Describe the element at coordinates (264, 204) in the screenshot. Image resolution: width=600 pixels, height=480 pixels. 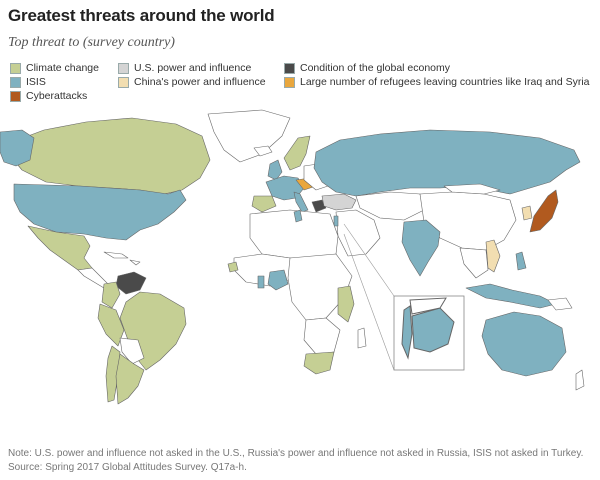
I see `region-spain` at that location.